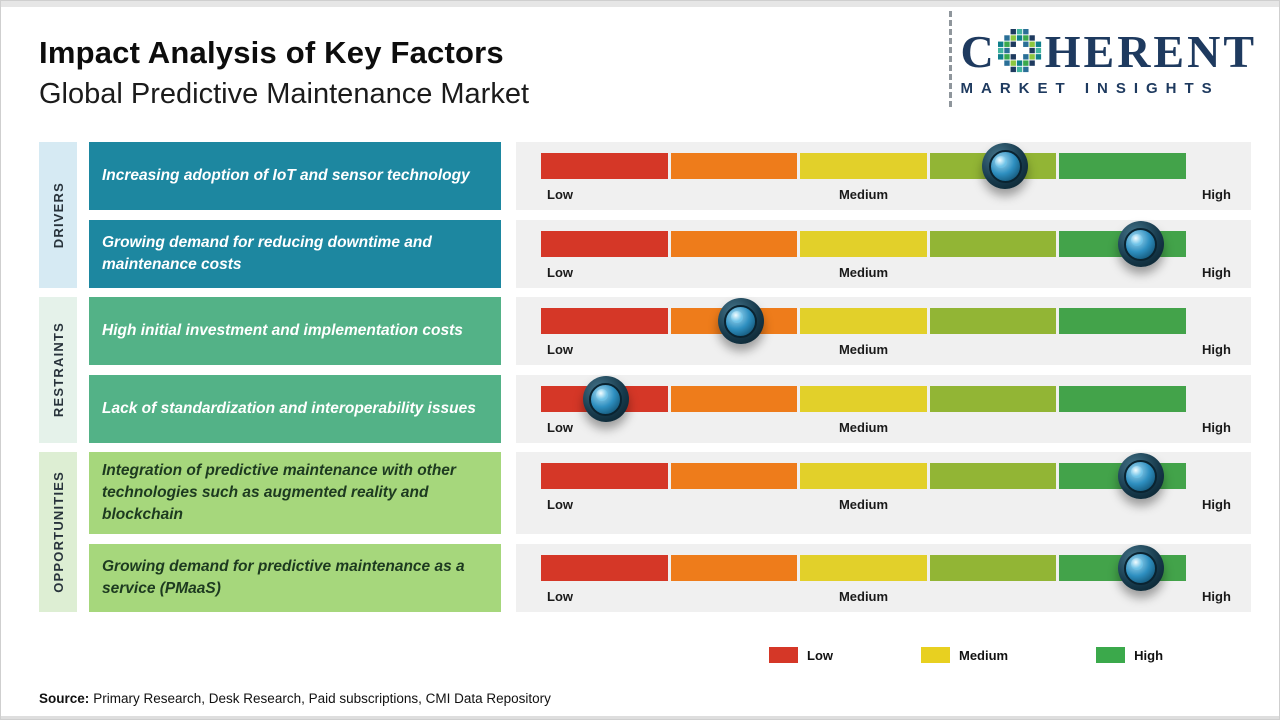  I want to click on category-band-drivers: DRIVERS, so click(58, 215).